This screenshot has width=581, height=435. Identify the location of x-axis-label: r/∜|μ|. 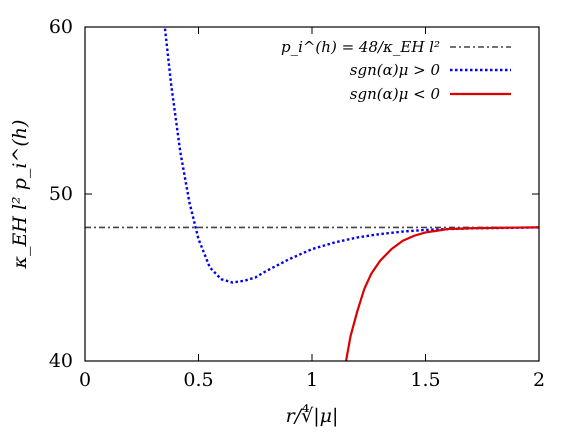
(312, 415).